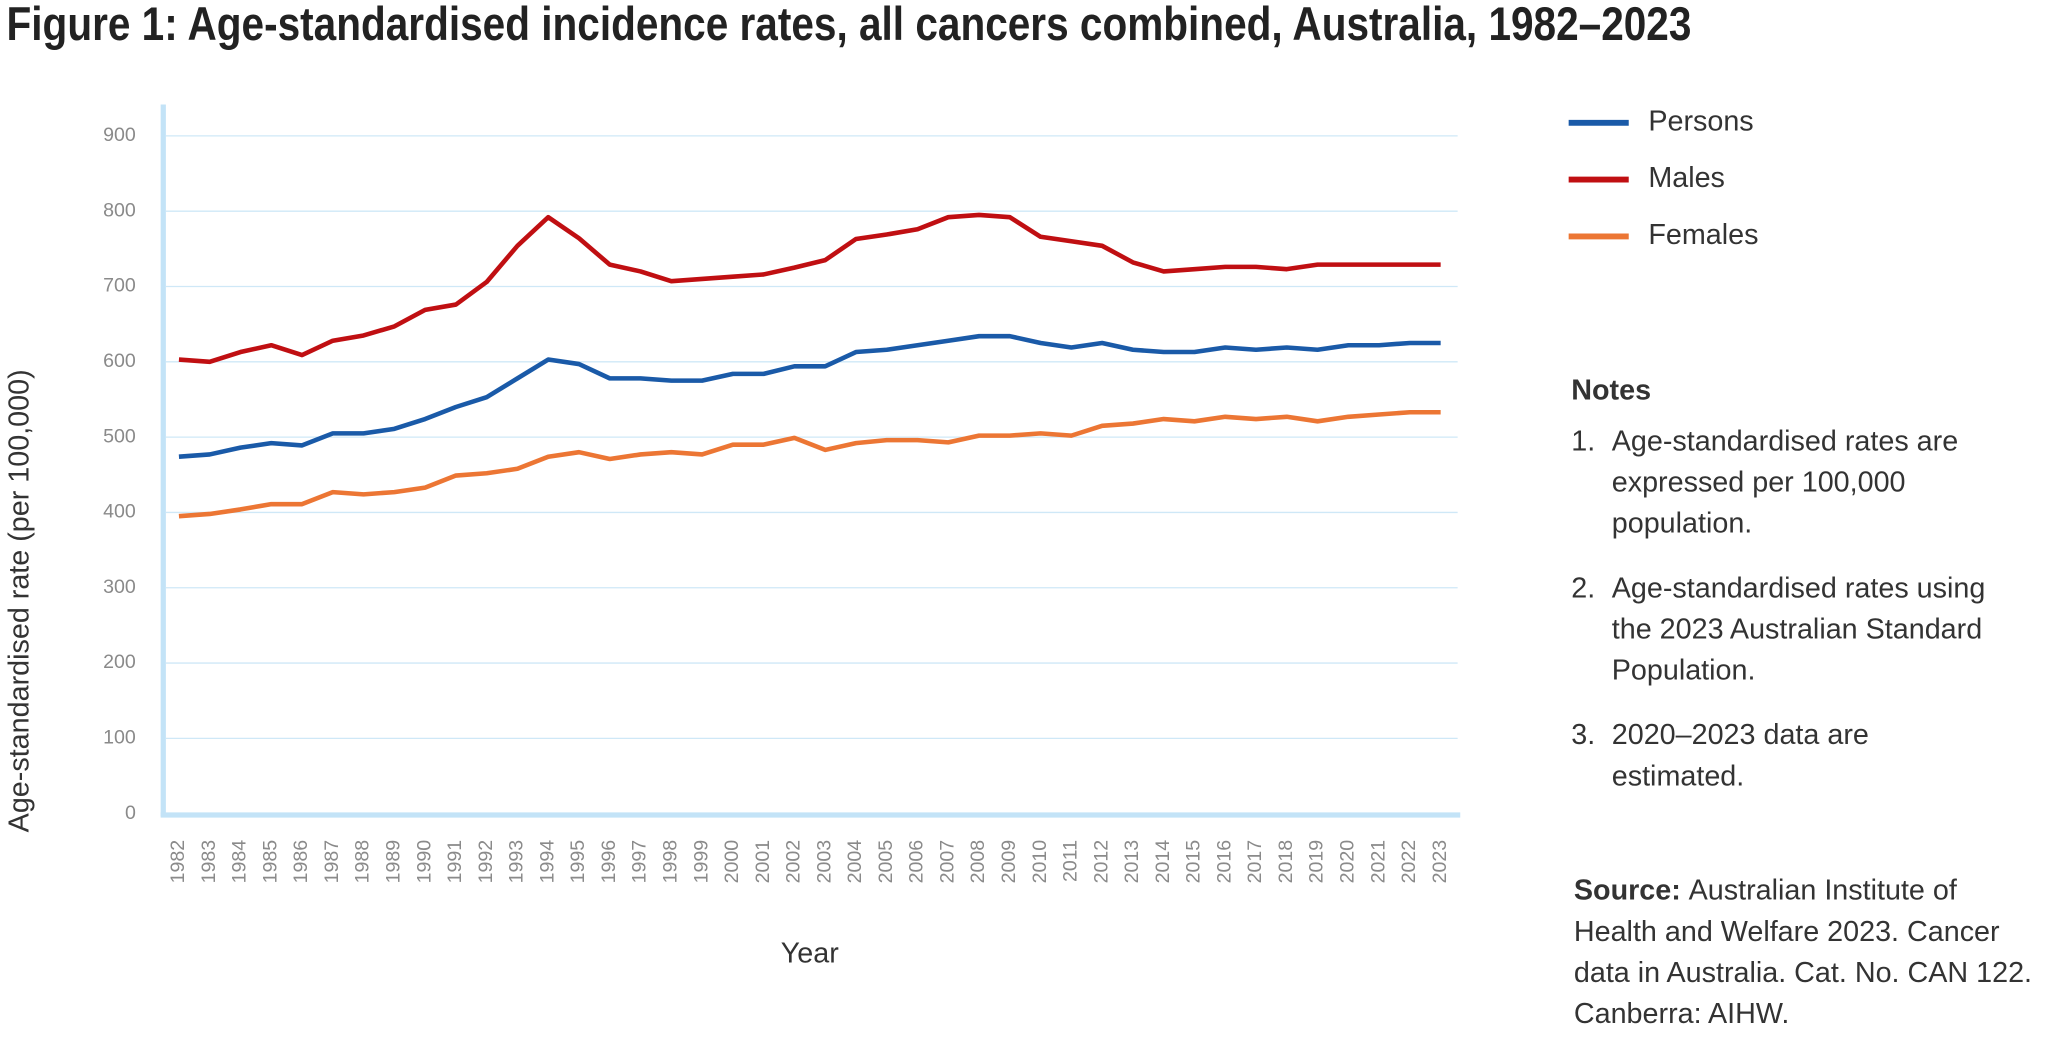 This screenshot has height=1044, width=2048. What do you see at coordinates (640, 862) in the screenshot?
I see `x-tick-label: 1997` at bounding box center [640, 862].